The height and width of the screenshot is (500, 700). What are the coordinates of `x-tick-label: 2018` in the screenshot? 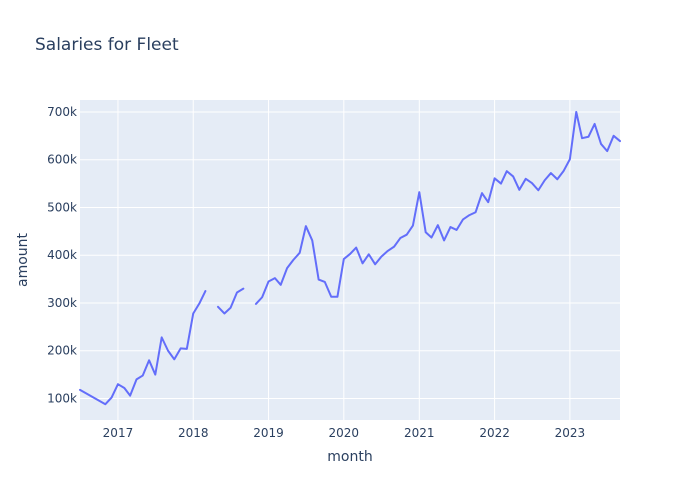 It's located at (193, 433).